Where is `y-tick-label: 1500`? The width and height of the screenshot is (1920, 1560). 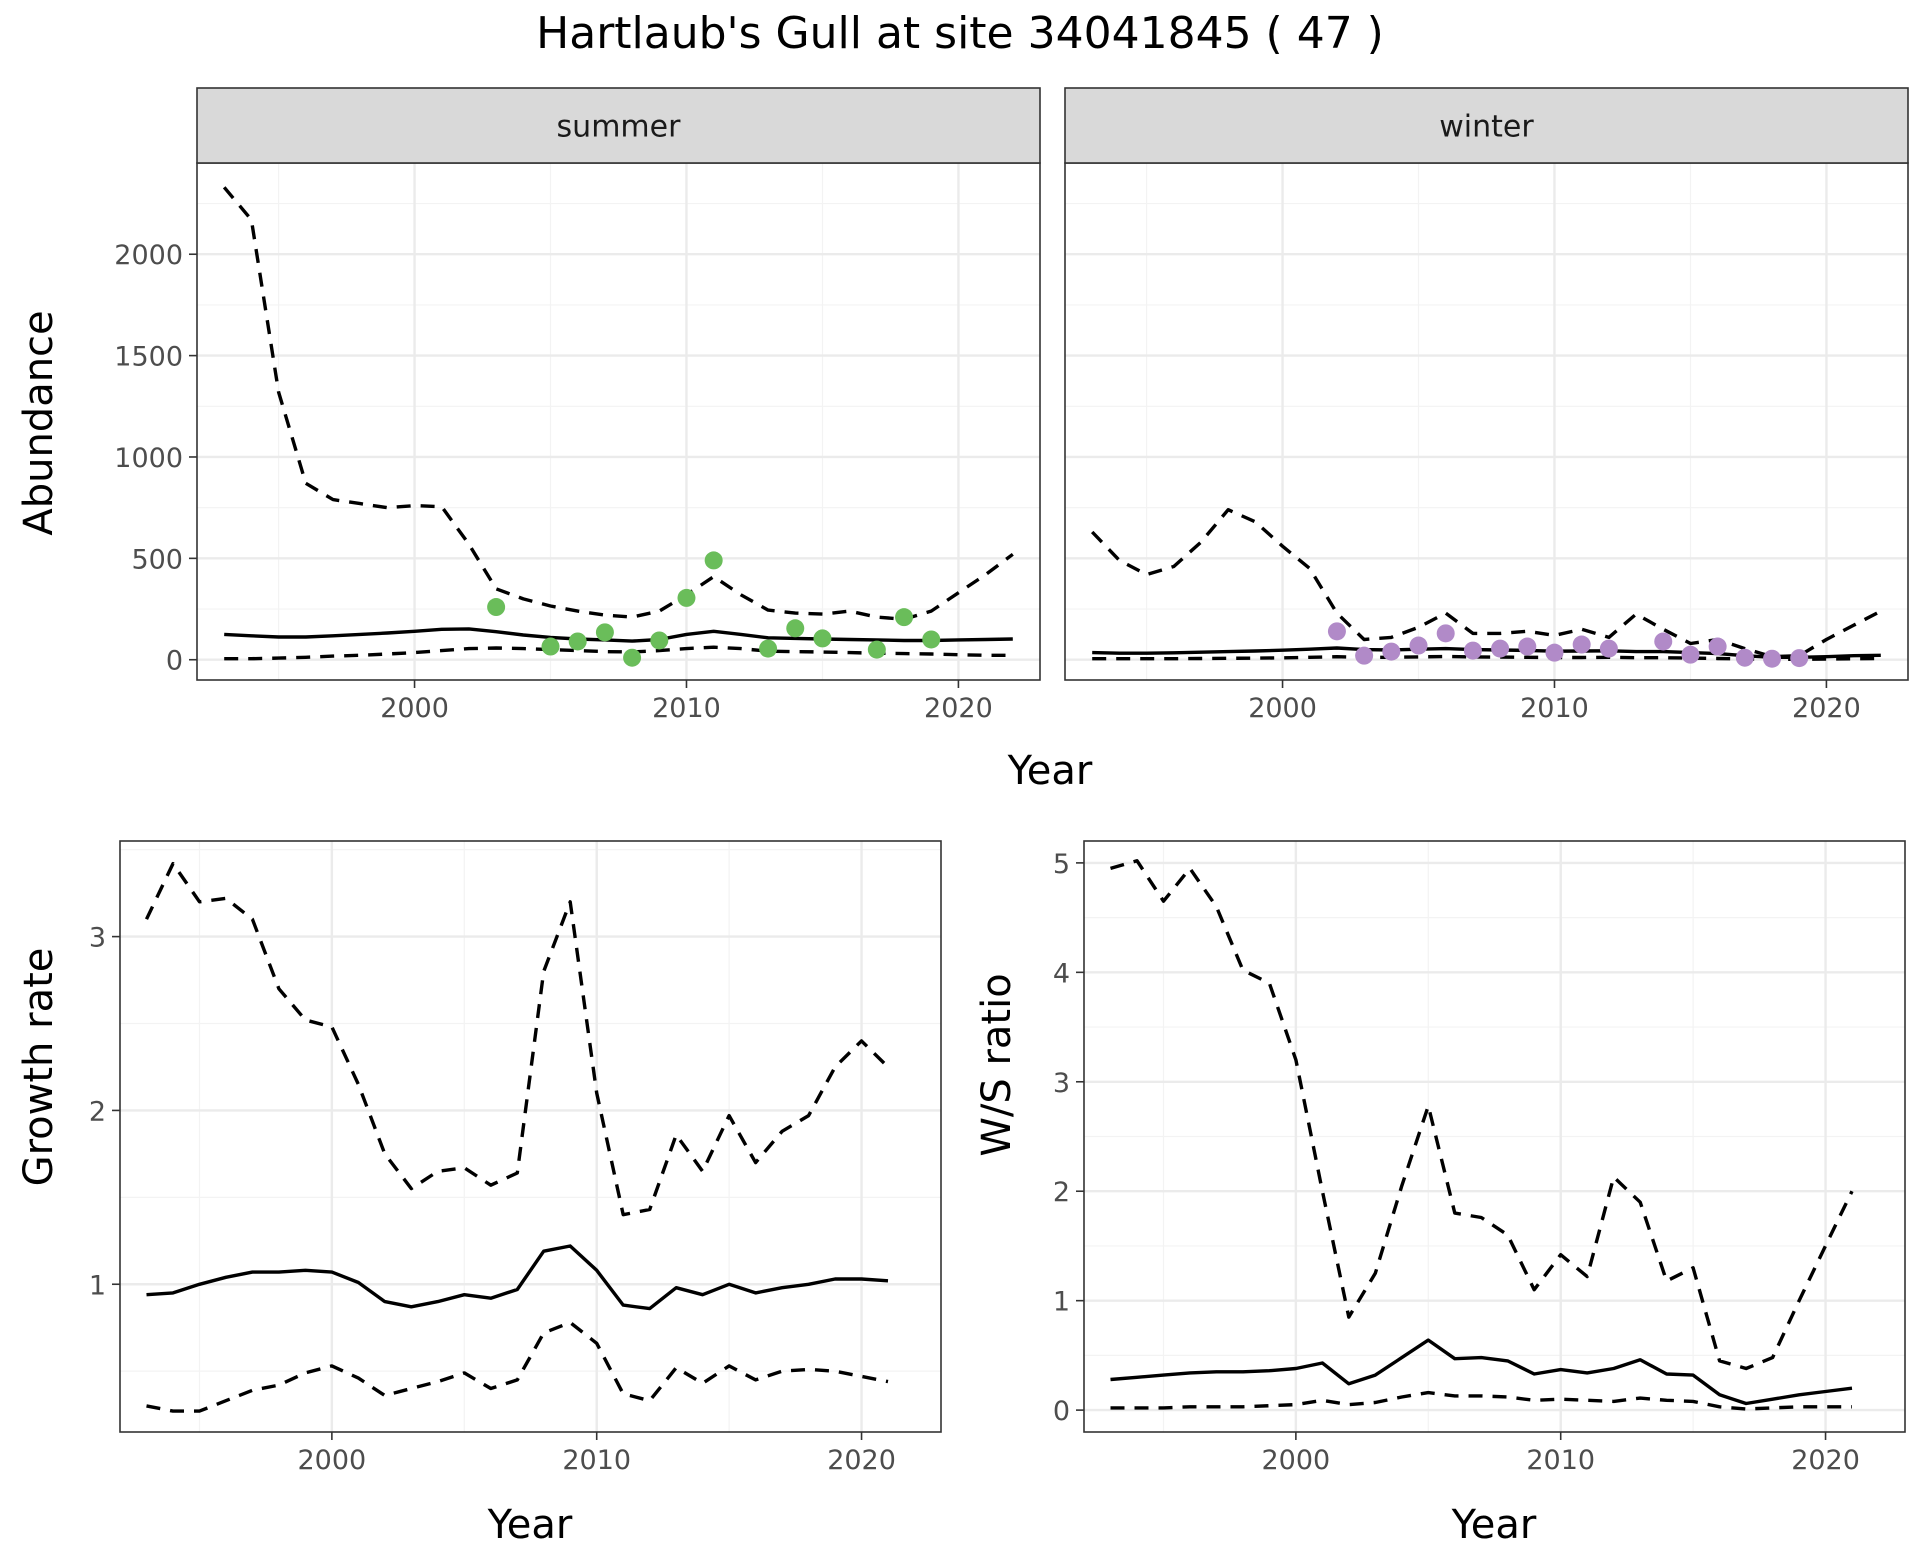
y-tick-label: 1500 is located at coordinates (148, 357).